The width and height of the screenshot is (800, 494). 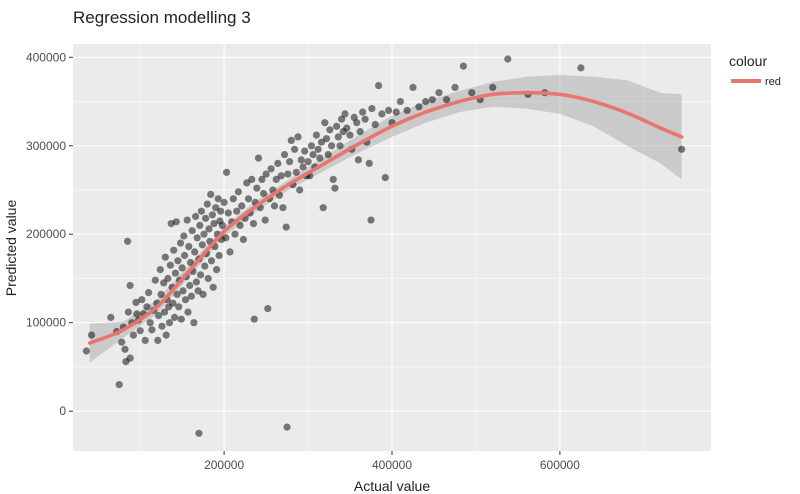 I want to click on y-axis-ticks: 0 100000 200000 300000 400000, so click(x=49, y=234).